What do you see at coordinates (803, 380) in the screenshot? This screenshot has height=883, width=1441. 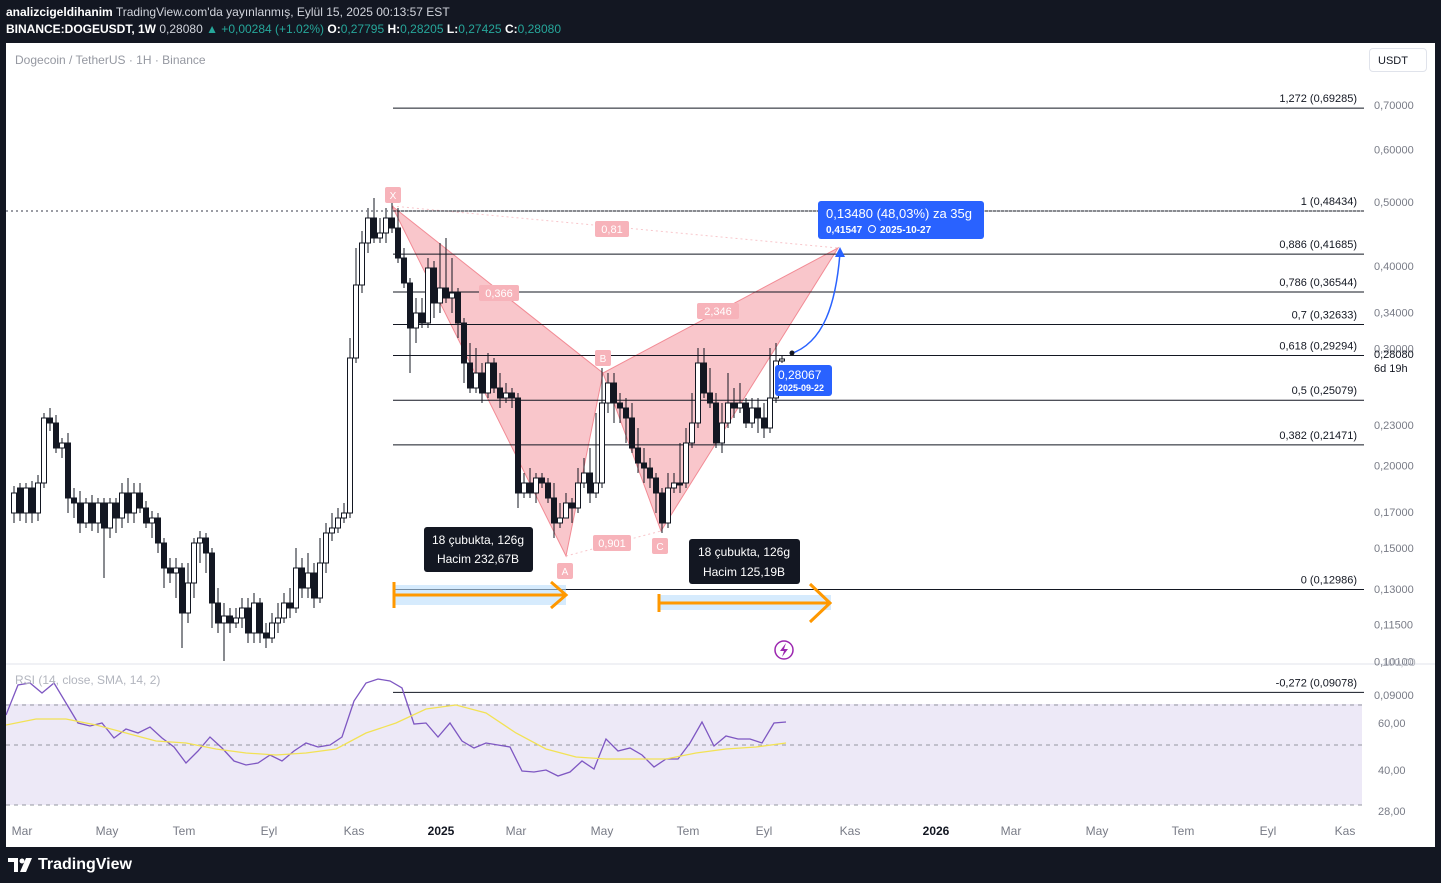 I see `entry-box: 0,28067 2025-09-22` at bounding box center [803, 380].